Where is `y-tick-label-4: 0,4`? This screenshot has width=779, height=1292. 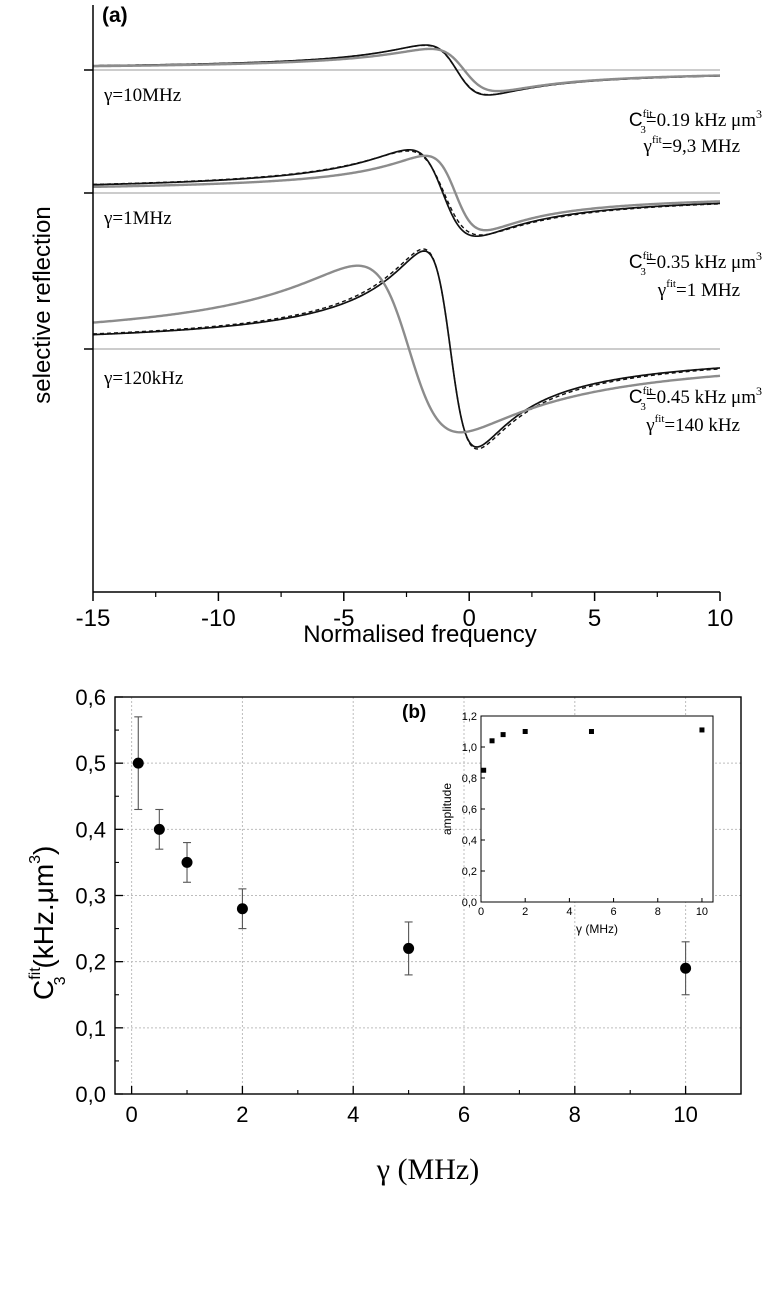
y-tick-label-4: 0,4 is located at coordinates (90, 829).